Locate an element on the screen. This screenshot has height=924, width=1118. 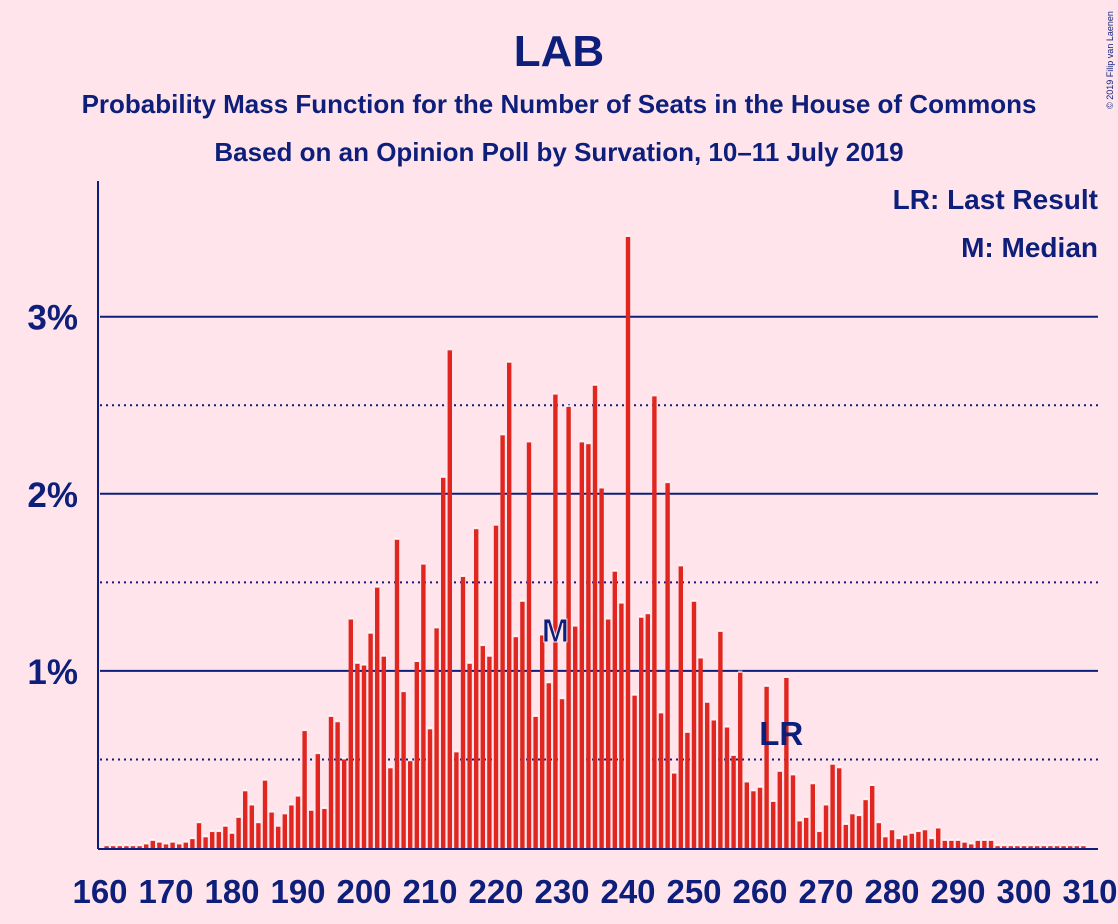
legend-last-result: LR: Last Result is located at coordinates (995, 199).